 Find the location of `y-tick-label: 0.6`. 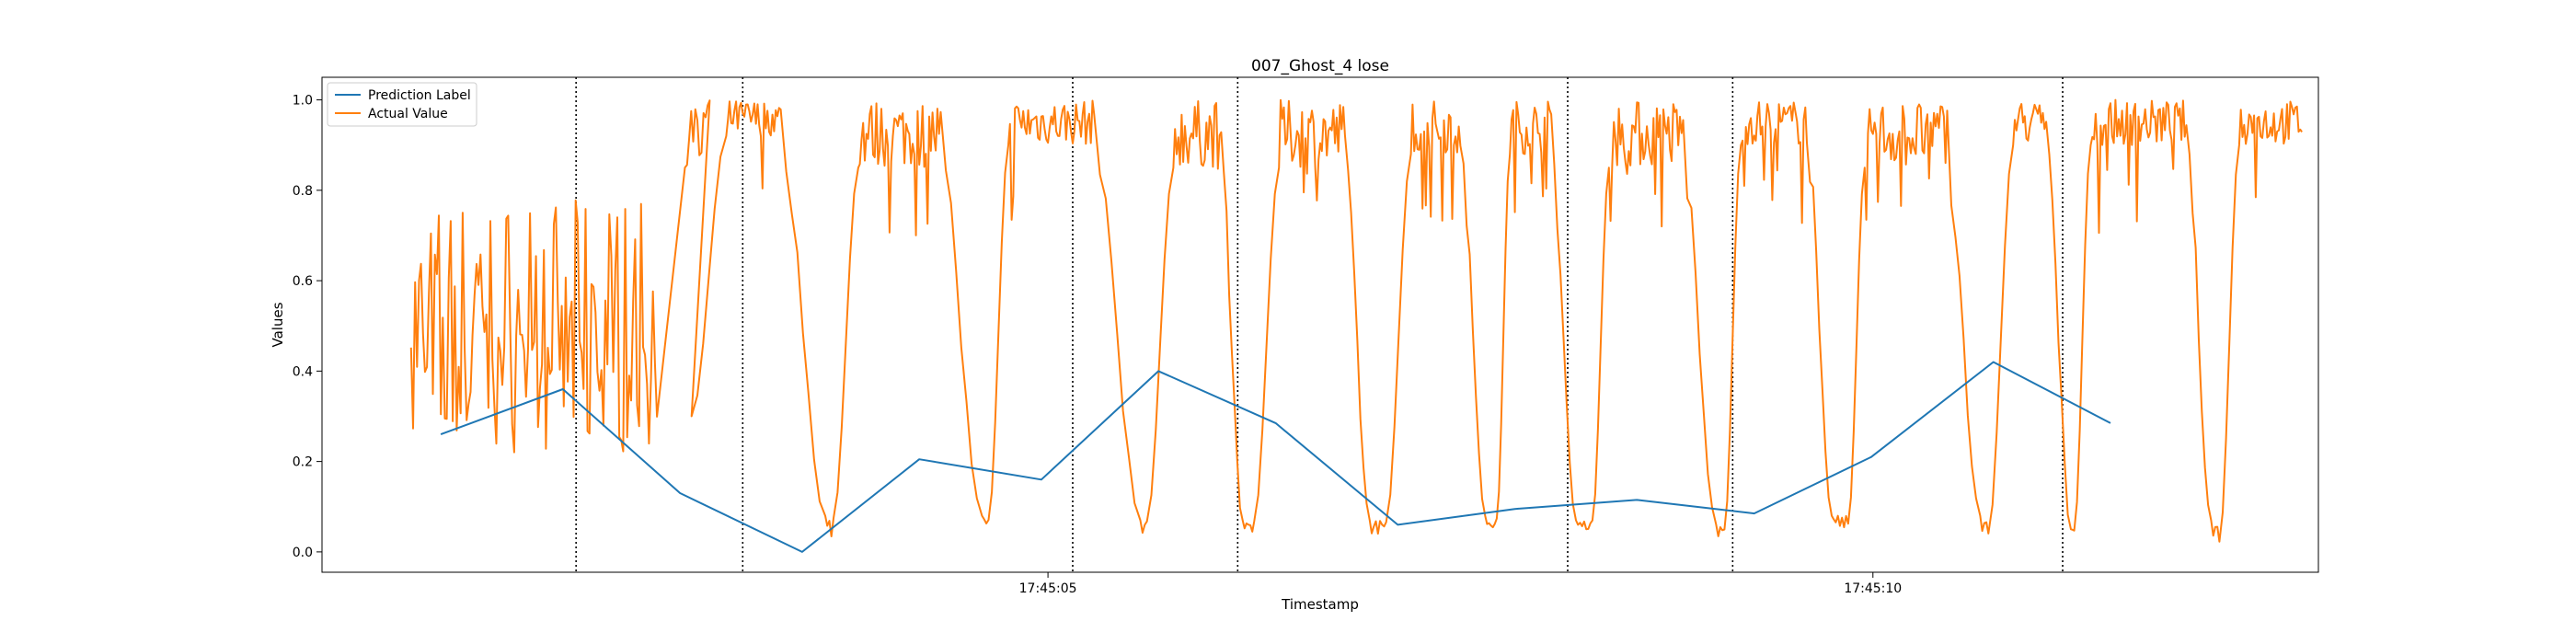

y-tick-label: 0.6 is located at coordinates (303, 281).